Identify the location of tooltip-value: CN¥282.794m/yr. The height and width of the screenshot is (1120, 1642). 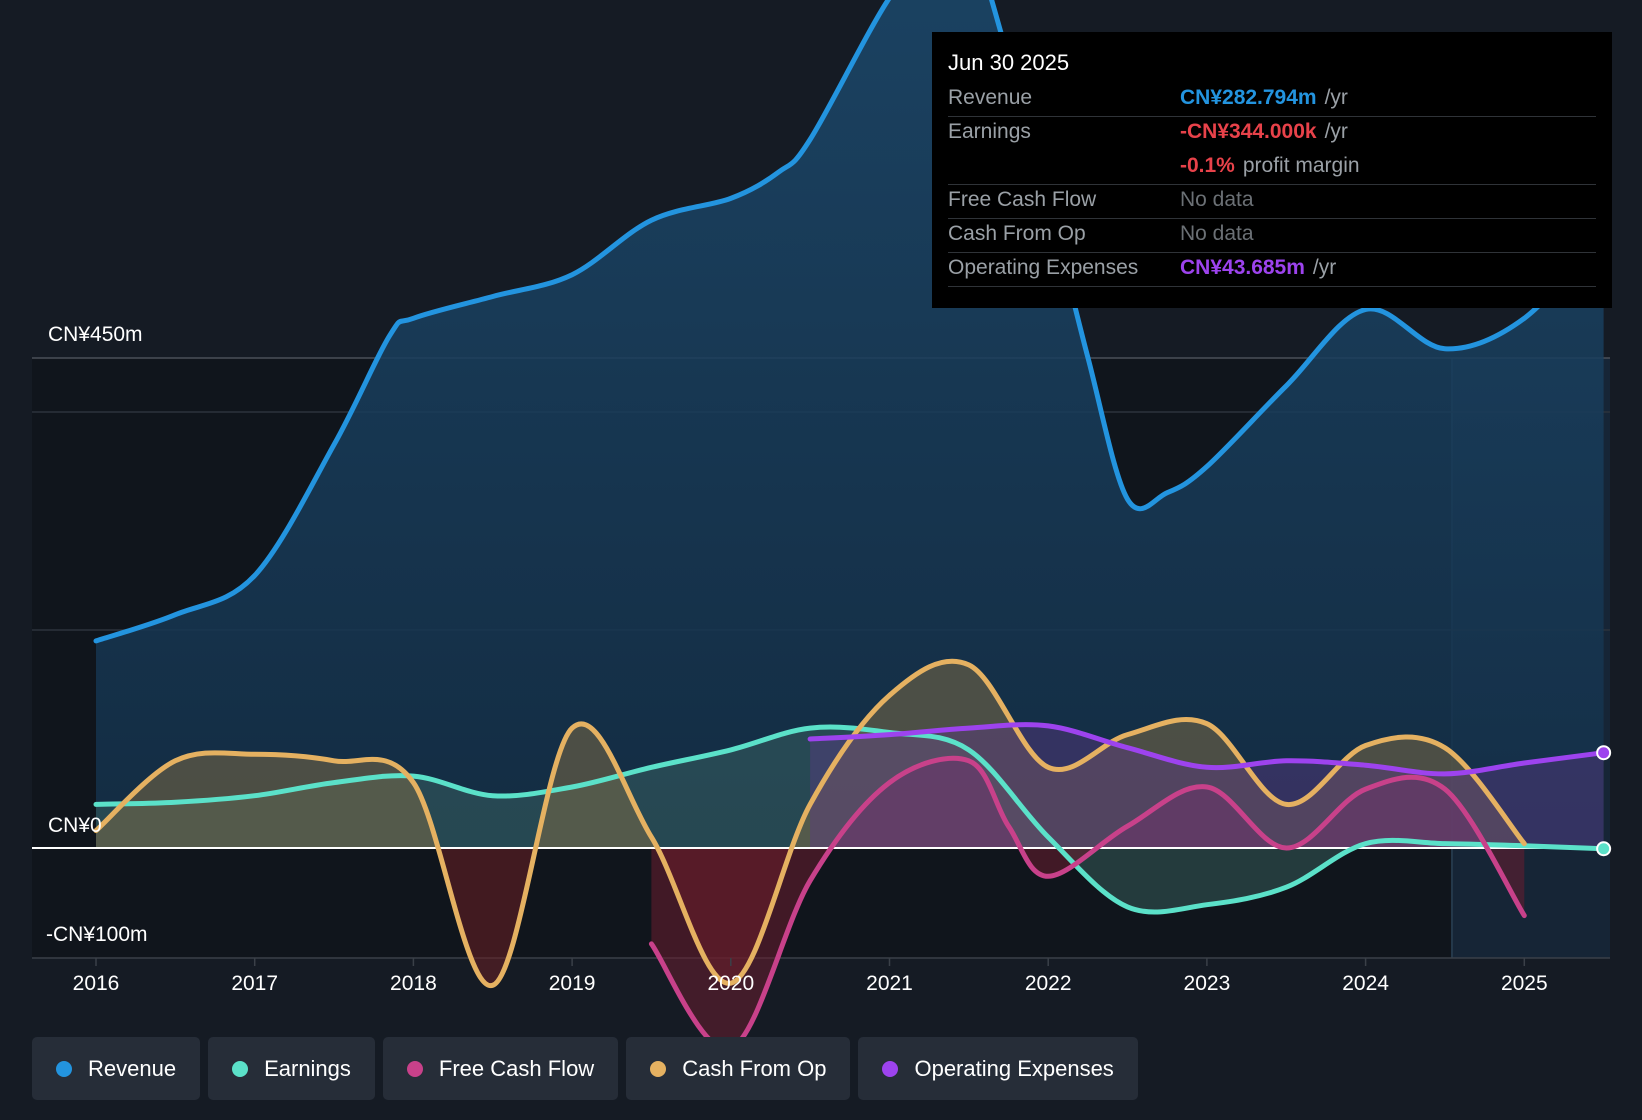
(1264, 98).